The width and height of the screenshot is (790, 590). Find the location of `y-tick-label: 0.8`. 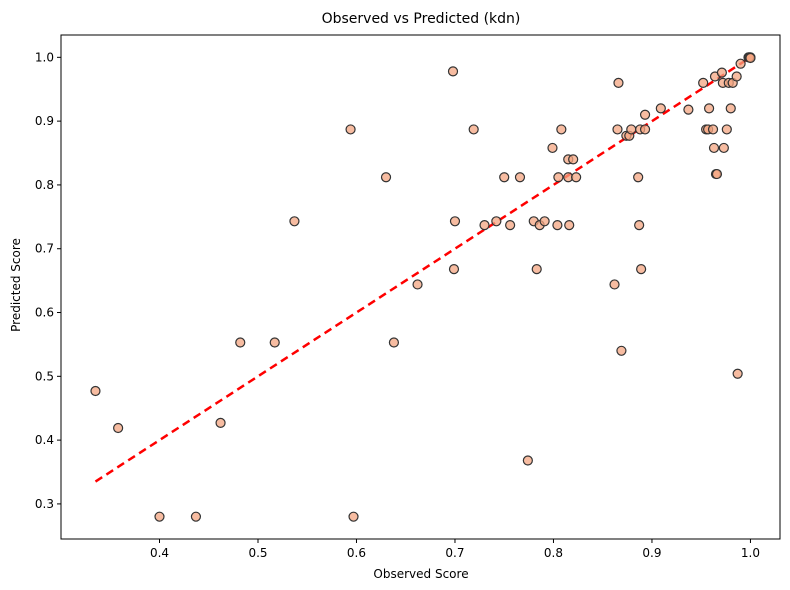

y-tick-label: 0.8 is located at coordinates (44, 185).